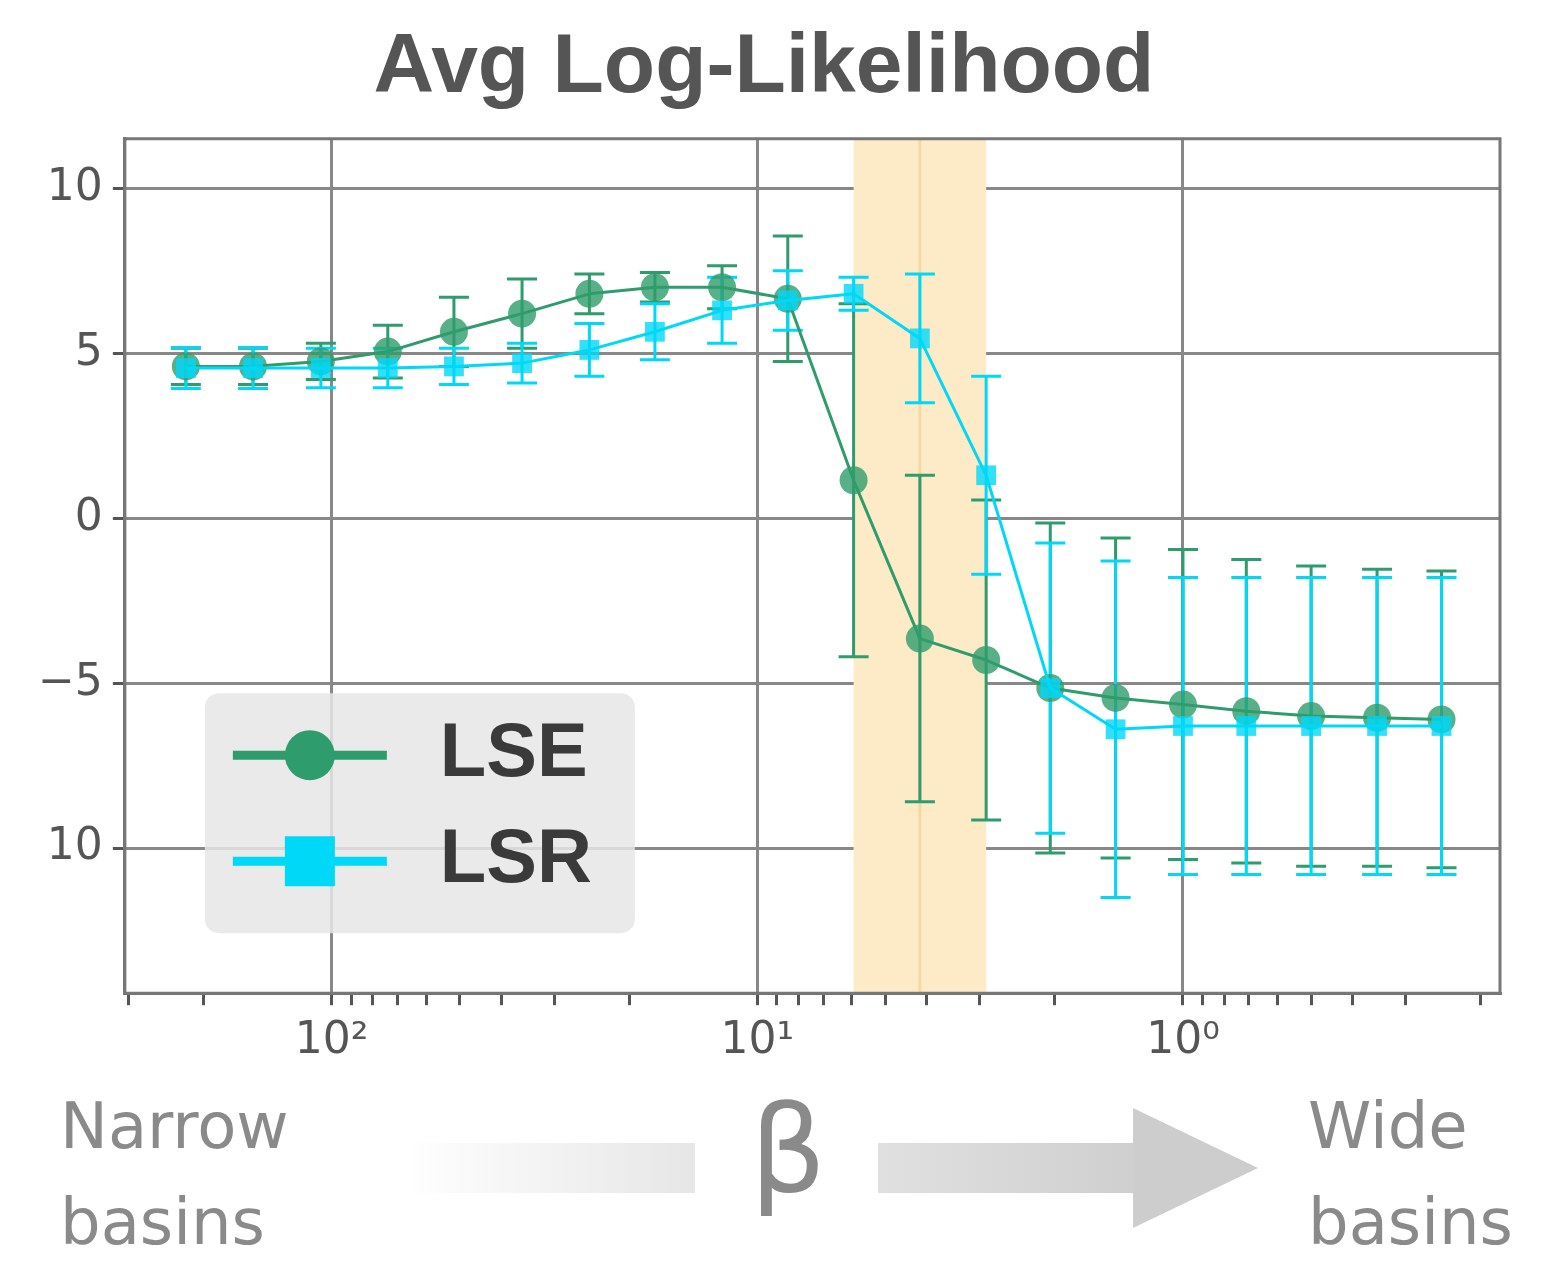  I want to click on x-tick-label: 10⁰, so click(1183, 1038).